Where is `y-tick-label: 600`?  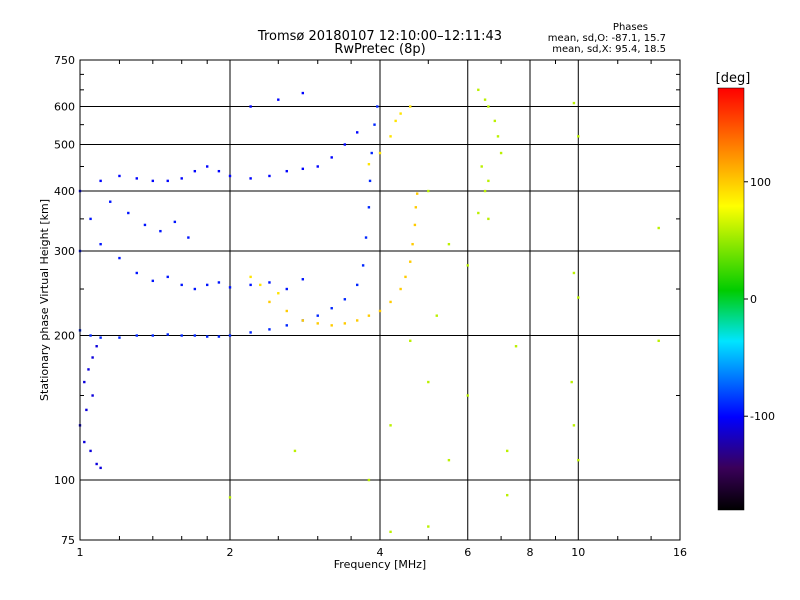
y-tick-label: 600 is located at coordinates (64, 107).